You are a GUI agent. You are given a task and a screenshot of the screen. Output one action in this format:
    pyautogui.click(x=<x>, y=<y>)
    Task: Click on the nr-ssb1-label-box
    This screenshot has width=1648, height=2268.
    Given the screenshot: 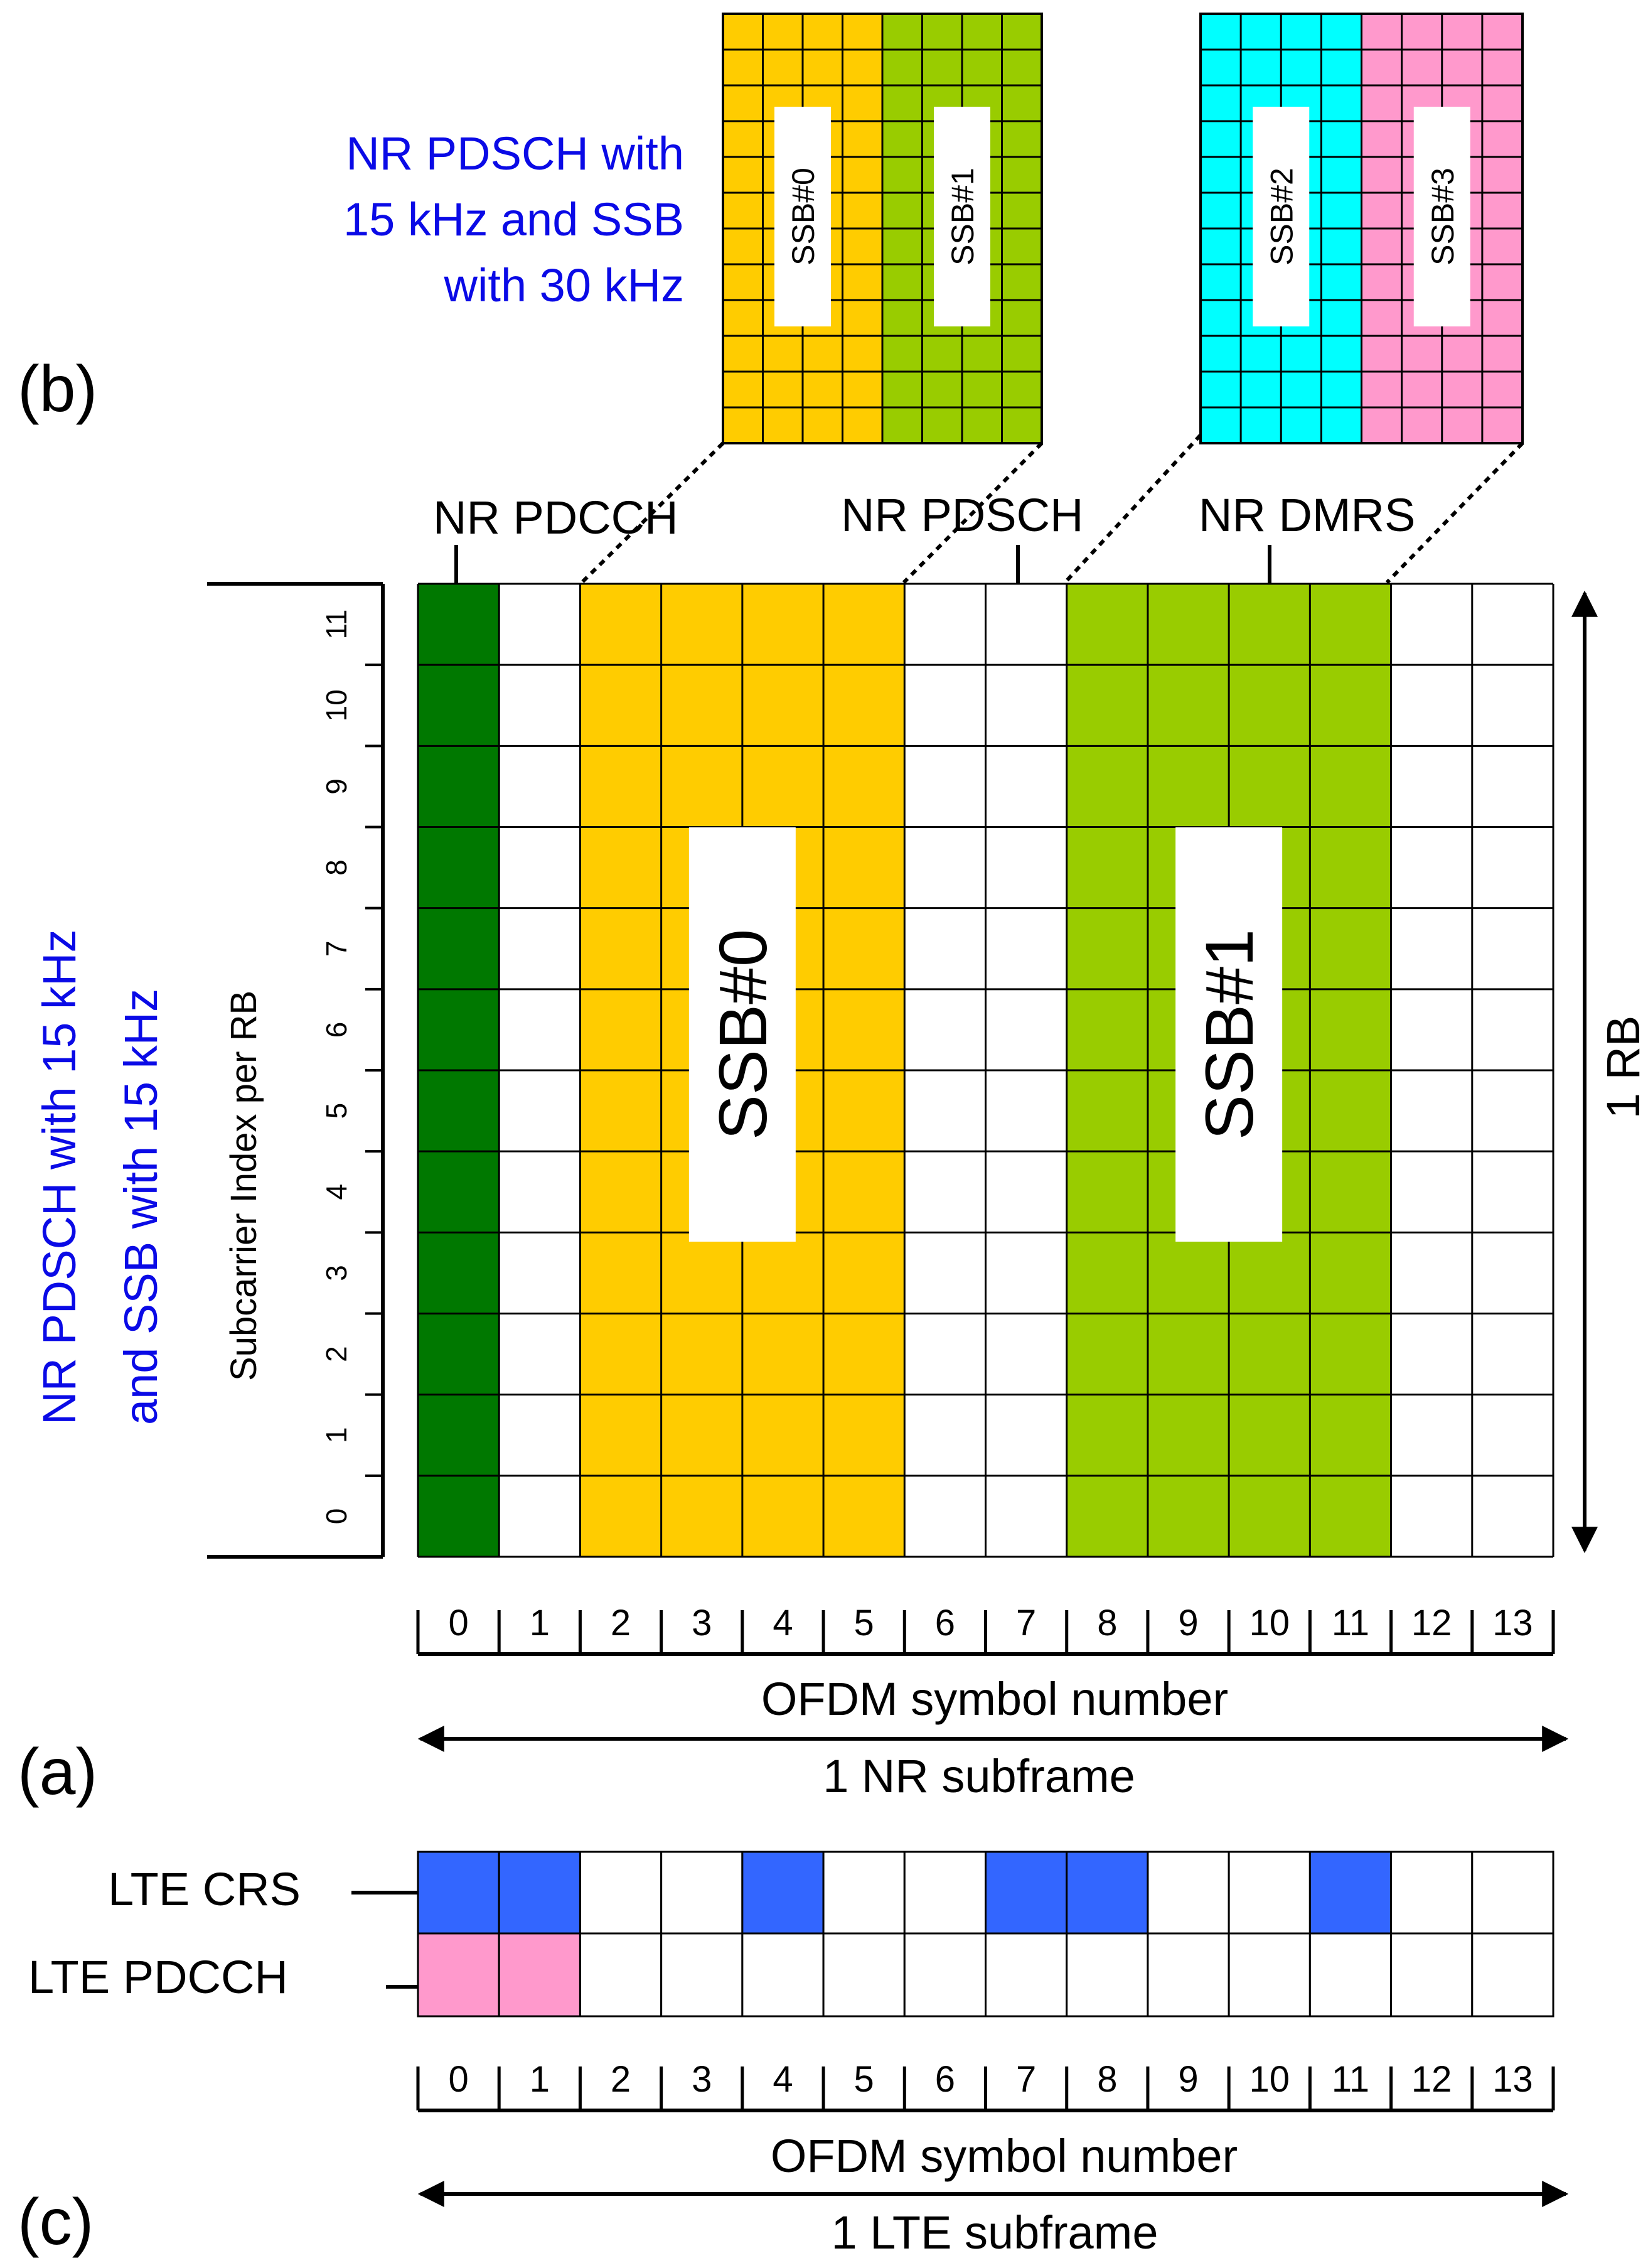 What is the action you would take?
    pyautogui.click(x=1229, y=1034)
    